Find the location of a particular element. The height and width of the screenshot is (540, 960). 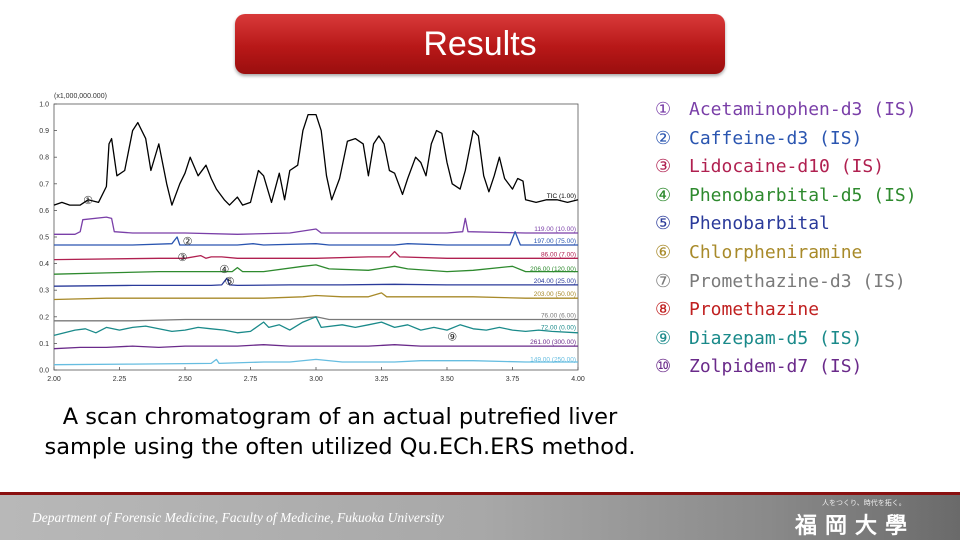

legend-number: ③ is located at coordinates (663, 167).